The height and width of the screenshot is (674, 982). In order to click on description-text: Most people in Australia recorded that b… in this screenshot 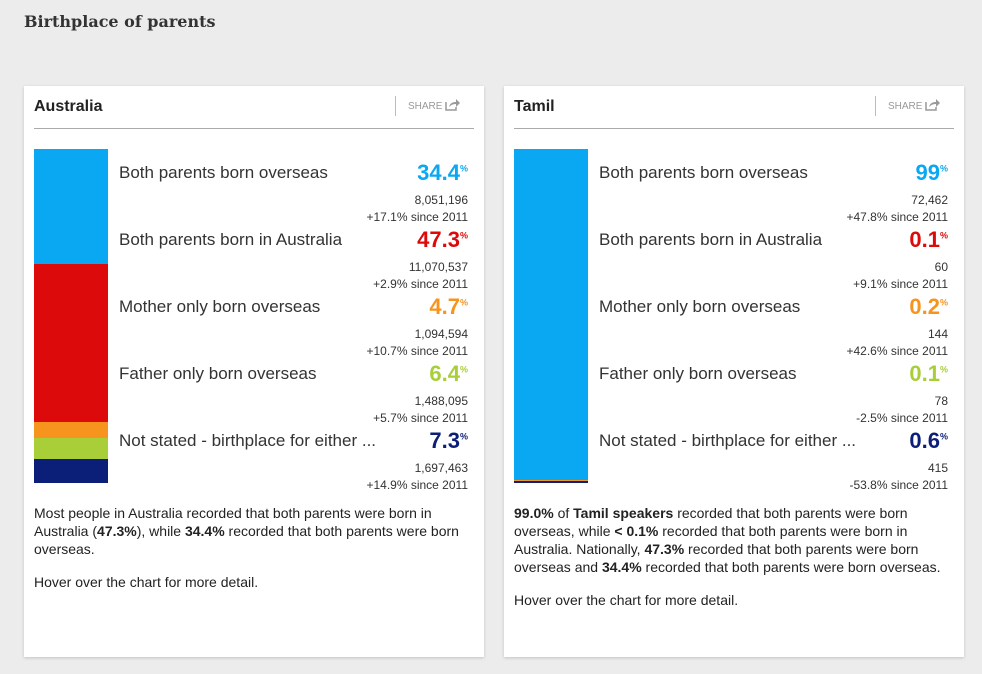, I will do `click(254, 531)`.